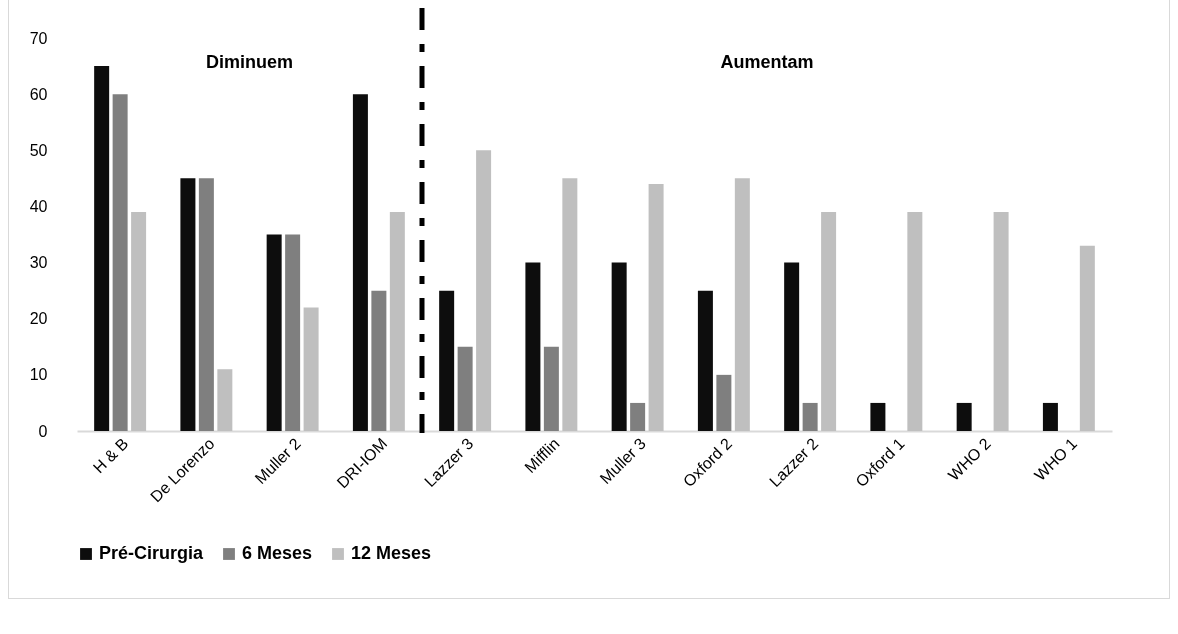 The width and height of the screenshot is (1178, 634). Describe the element at coordinates (110, 455) in the screenshot. I see `x-tick-label: H & B` at that location.